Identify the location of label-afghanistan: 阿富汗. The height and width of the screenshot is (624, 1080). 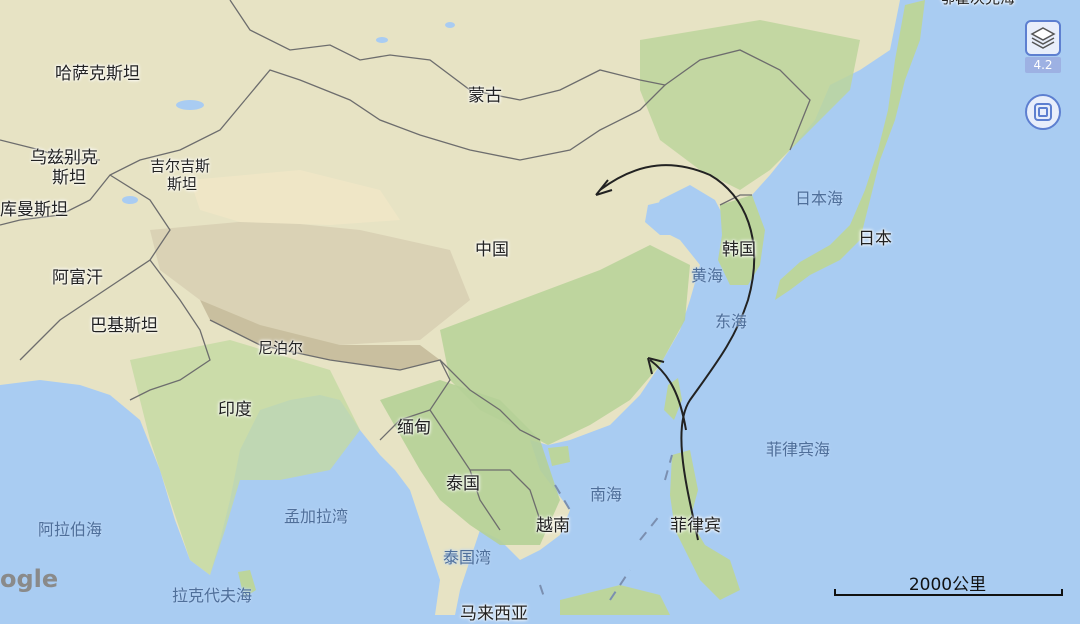
(77, 278).